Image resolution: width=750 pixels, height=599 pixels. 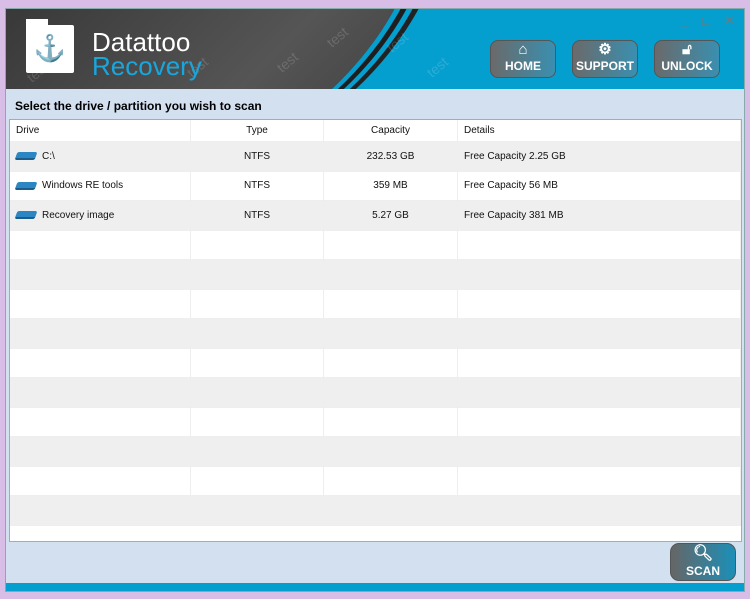 I want to click on table-row: C:\ NTFS 232.53 GB Free Capacity 2.25 GB, so click(x=375, y=157).